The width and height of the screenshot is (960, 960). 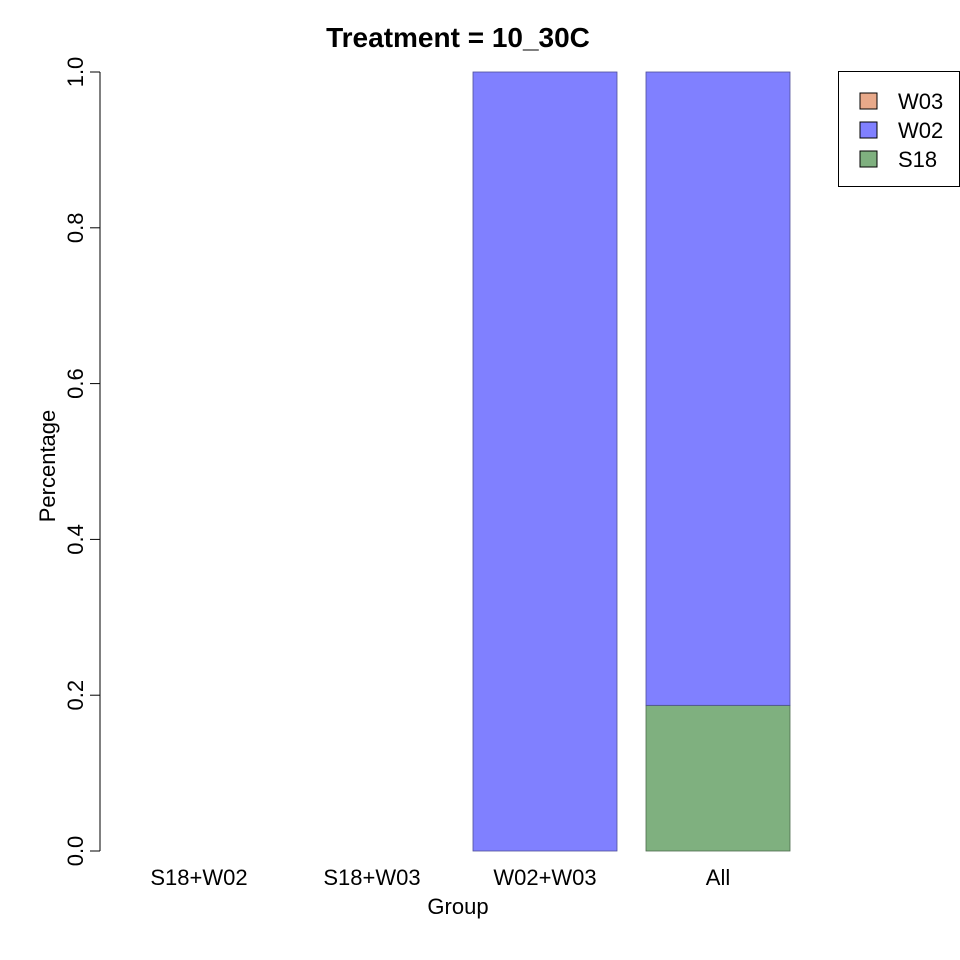 What do you see at coordinates (920, 101) in the screenshot?
I see `legend-label-w03: W03` at bounding box center [920, 101].